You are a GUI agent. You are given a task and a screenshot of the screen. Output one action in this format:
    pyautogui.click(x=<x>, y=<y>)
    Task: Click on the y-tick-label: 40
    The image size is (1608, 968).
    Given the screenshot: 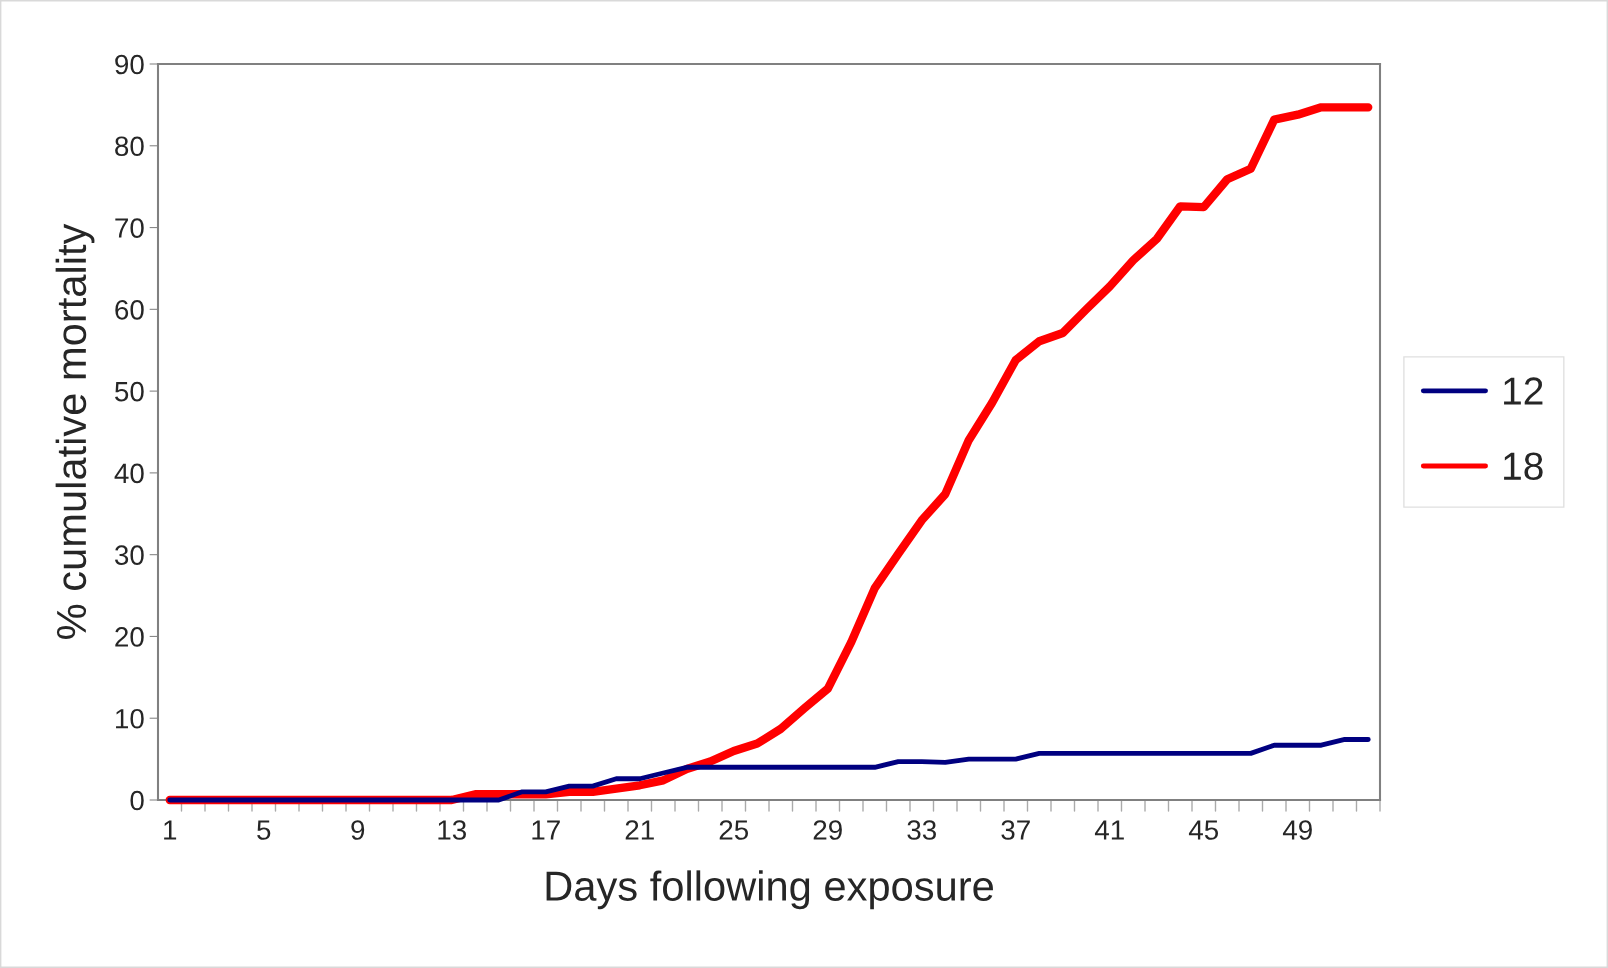 What is the action you would take?
    pyautogui.click(x=129, y=473)
    